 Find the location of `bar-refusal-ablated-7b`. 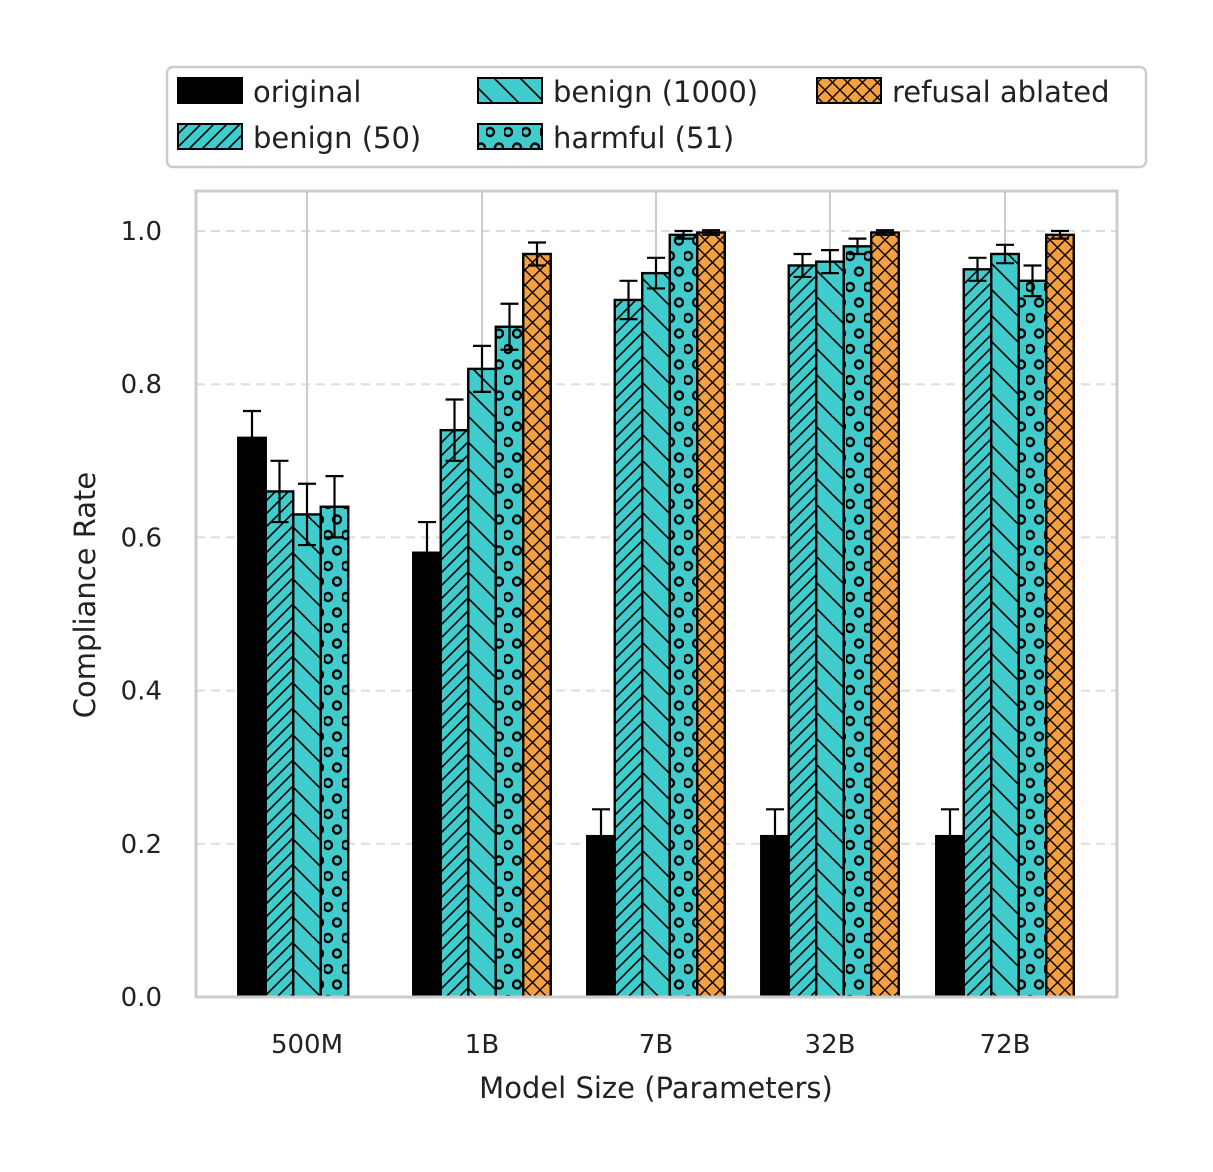

bar-refusal-ablated-7b is located at coordinates (711, 615).